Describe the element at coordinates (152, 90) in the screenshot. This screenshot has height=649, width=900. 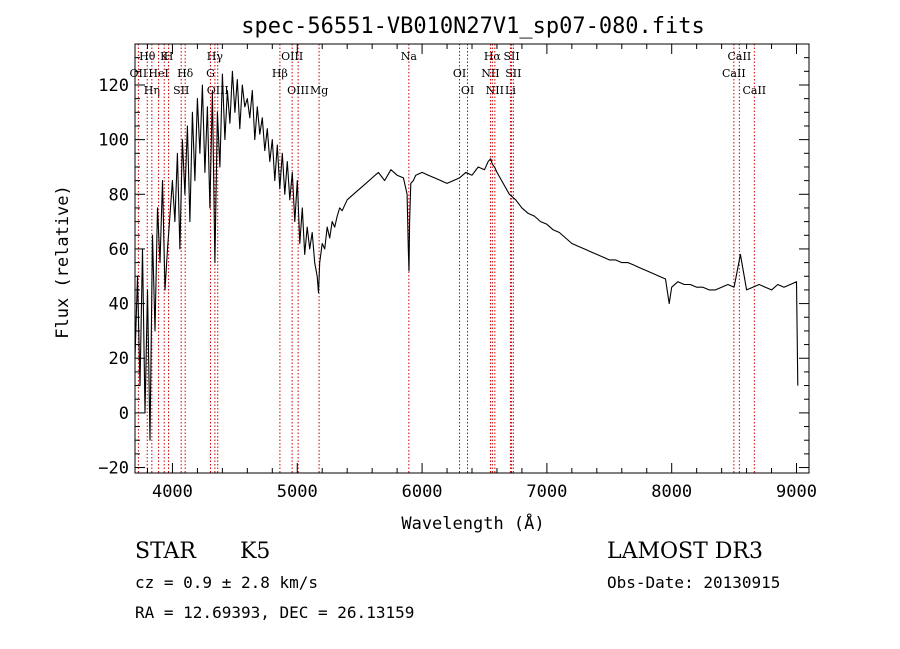
I see `spectral-line-label: Hη` at that location.